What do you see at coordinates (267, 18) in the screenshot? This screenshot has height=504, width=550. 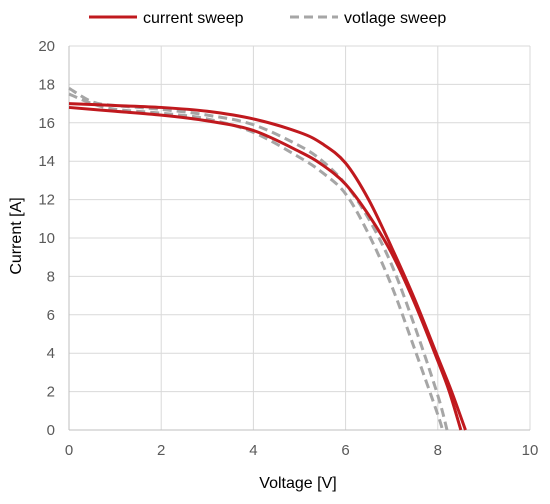 I see `legend: current sweep votlage sweep` at bounding box center [267, 18].